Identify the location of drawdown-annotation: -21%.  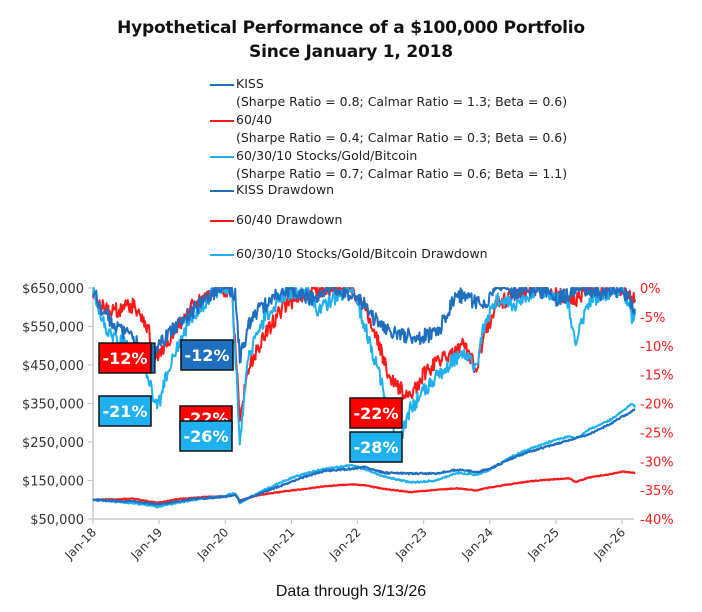
(125, 411).